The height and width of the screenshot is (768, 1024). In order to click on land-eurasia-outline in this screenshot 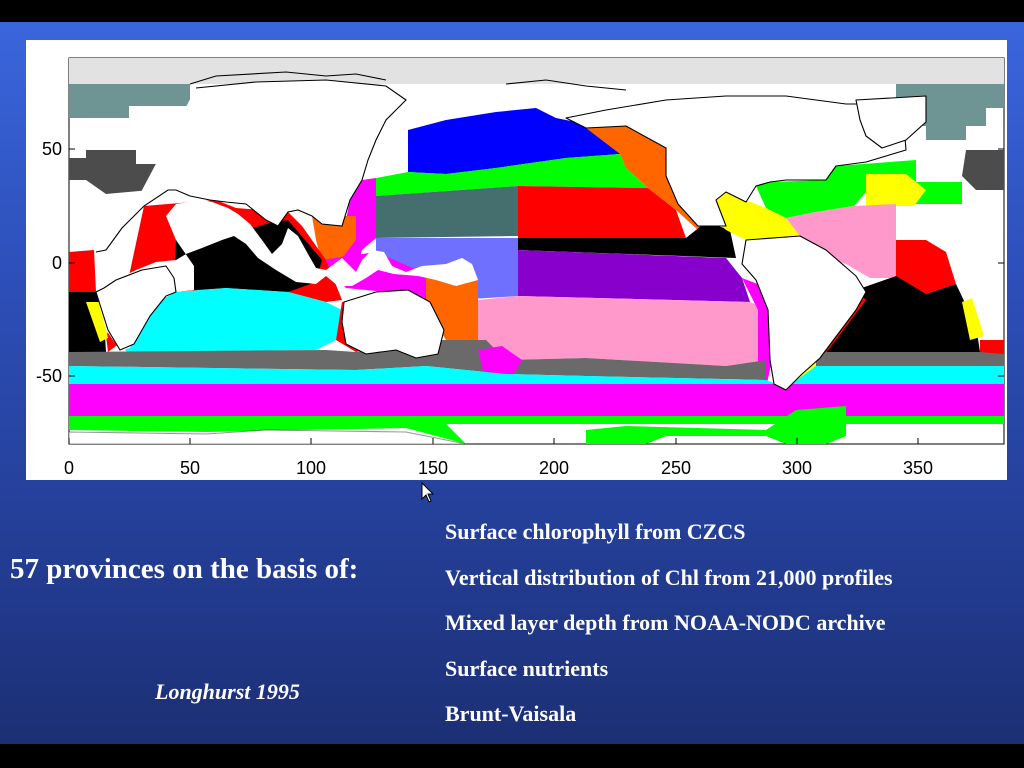, I will do `click(251, 166)`.